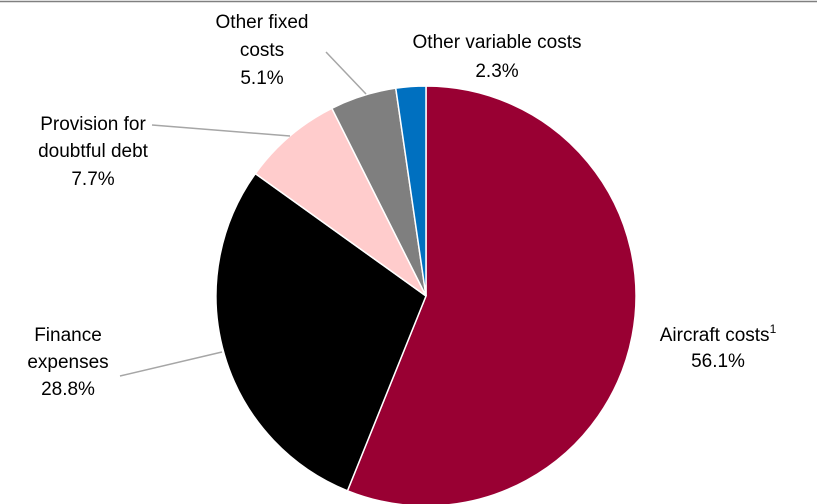 Image resolution: width=817 pixels, height=504 pixels. What do you see at coordinates (496, 71) in the screenshot?
I see `slice-value-other-variable-costs: 2.3%` at bounding box center [496, 71].